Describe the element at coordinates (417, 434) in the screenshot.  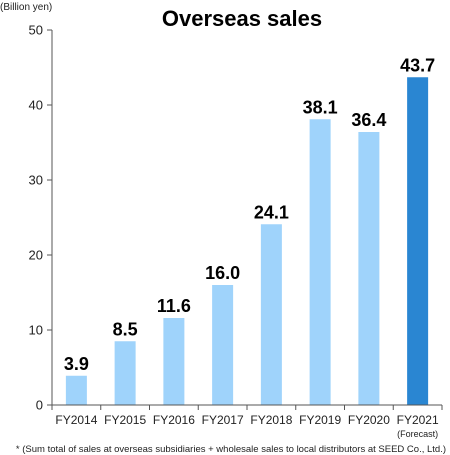
I see `forecast-note: (Forecast)` at that location.